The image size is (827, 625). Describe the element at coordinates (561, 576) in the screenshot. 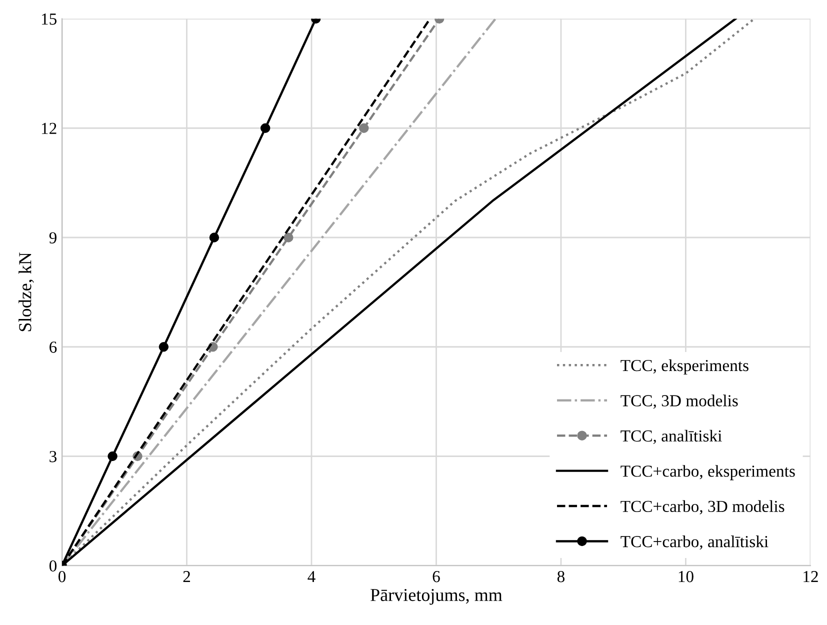

I see `x-tick-label: 8` at that location.